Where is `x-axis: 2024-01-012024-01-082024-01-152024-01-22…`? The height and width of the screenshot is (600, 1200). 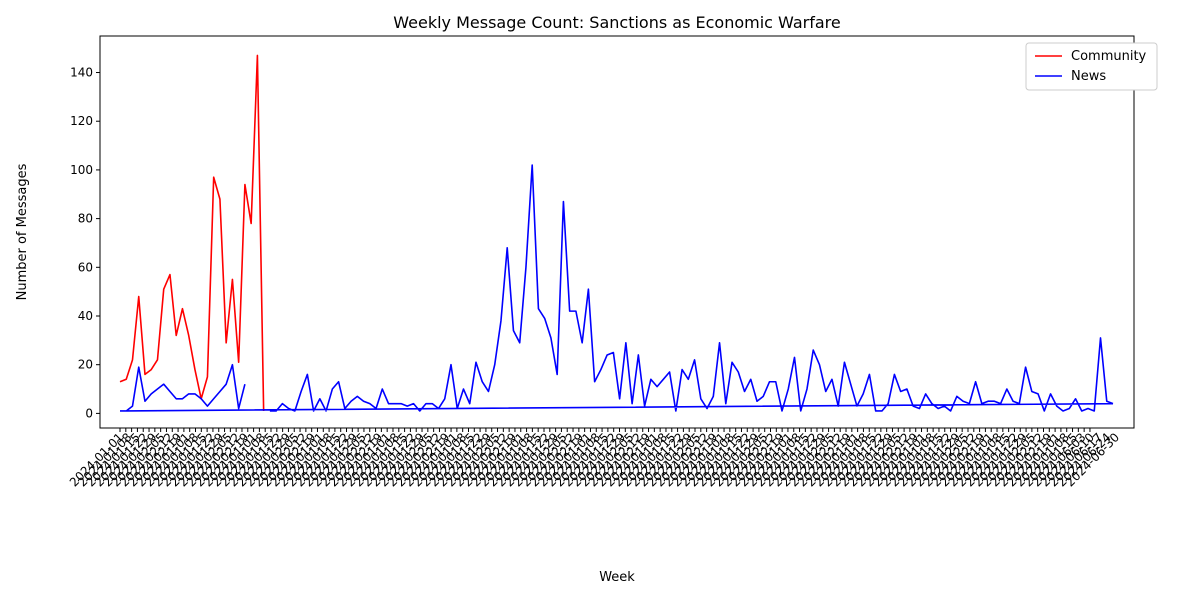
x-axis: 2024-01-012024-01-082024-01-152024-01-22… is located at coordinates (594, 458).